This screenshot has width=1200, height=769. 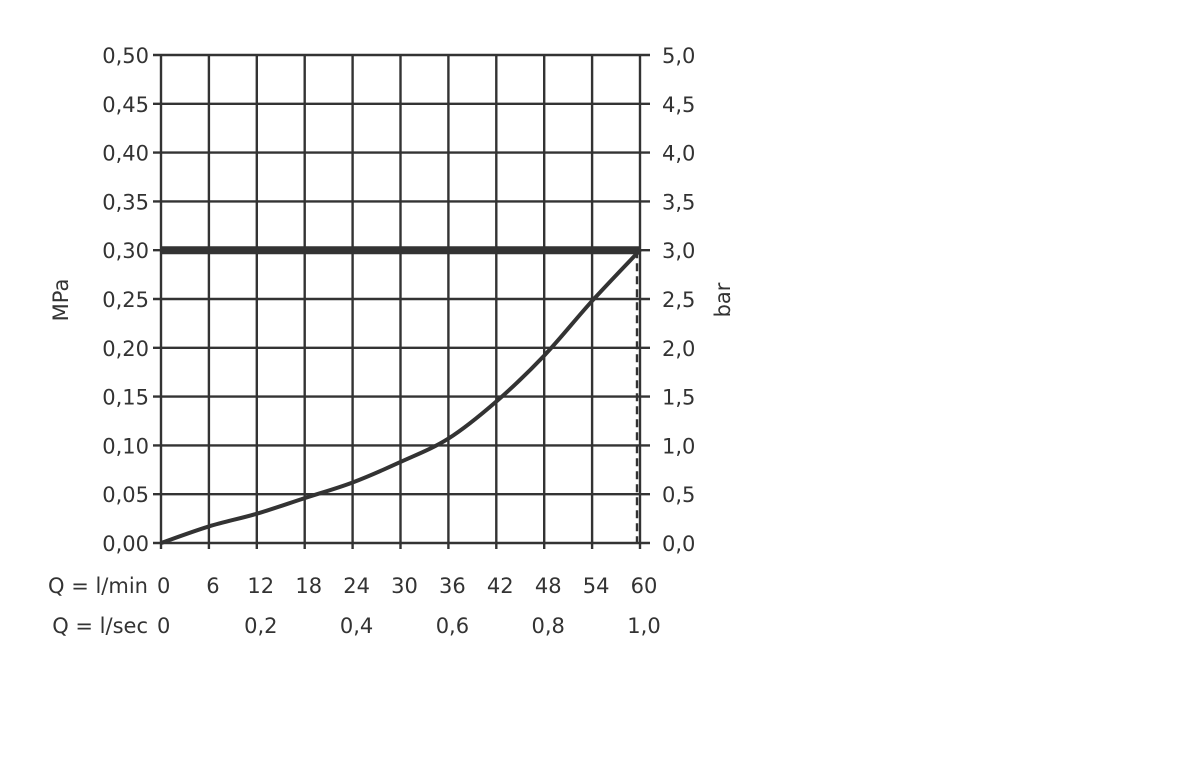 I want to click on x-axis-label: Q = l/sec, so click(x=100, y=626).